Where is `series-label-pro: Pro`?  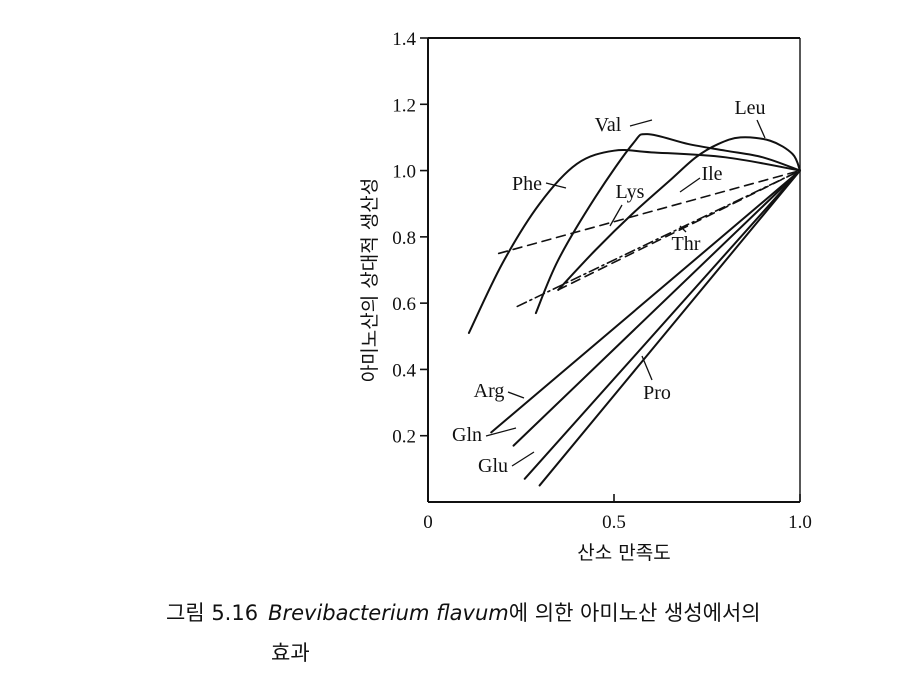
series-label-pro: Pro is located at coordinates (657, 393).